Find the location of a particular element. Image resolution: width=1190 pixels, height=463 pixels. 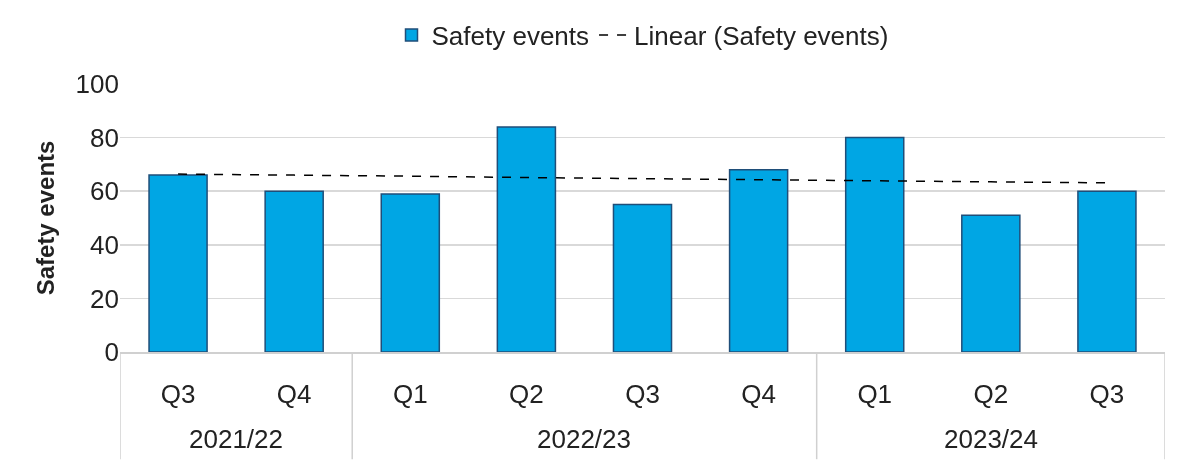

y-tick-label: 60 is located at coordinates (104, 191).